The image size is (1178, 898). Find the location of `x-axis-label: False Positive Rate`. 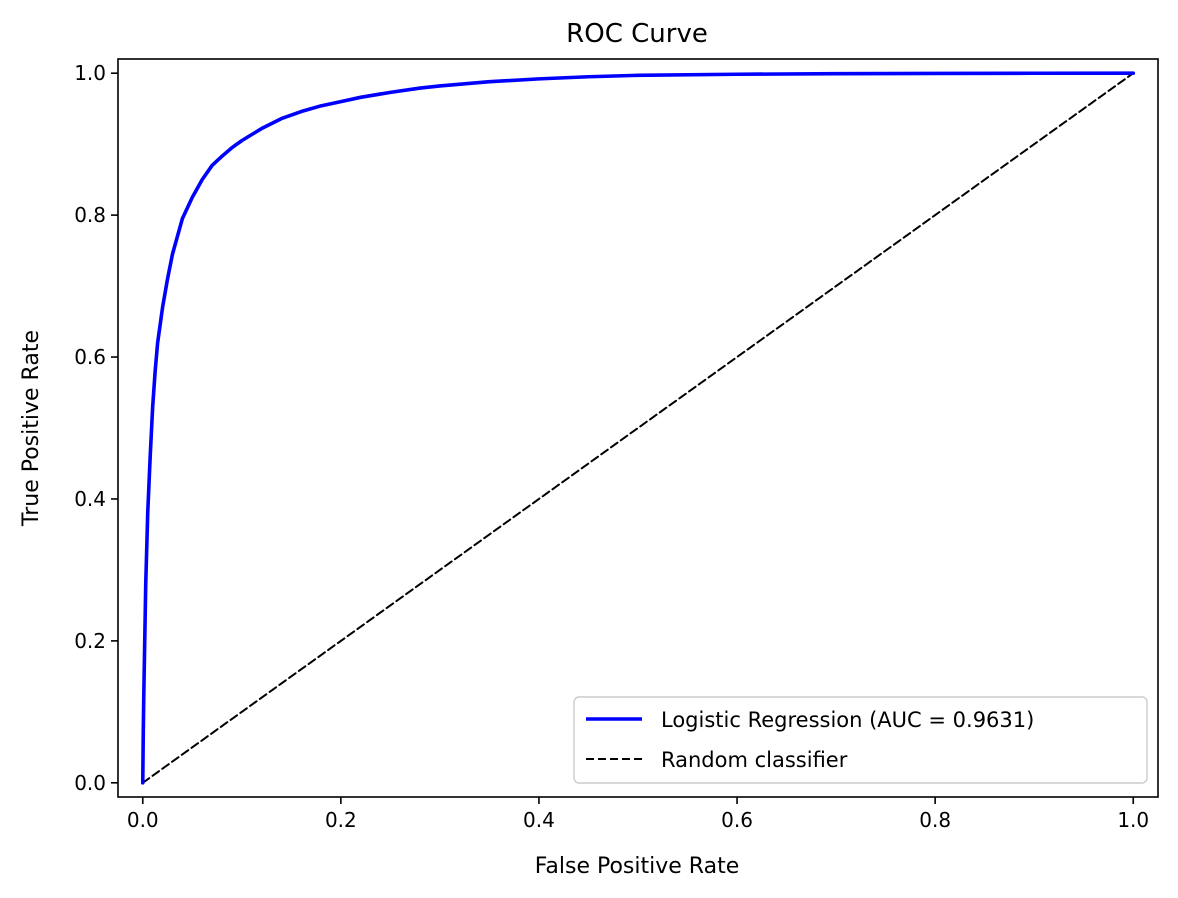

x-axis-label: False Positive Rate is located at coordinates (637, 866).